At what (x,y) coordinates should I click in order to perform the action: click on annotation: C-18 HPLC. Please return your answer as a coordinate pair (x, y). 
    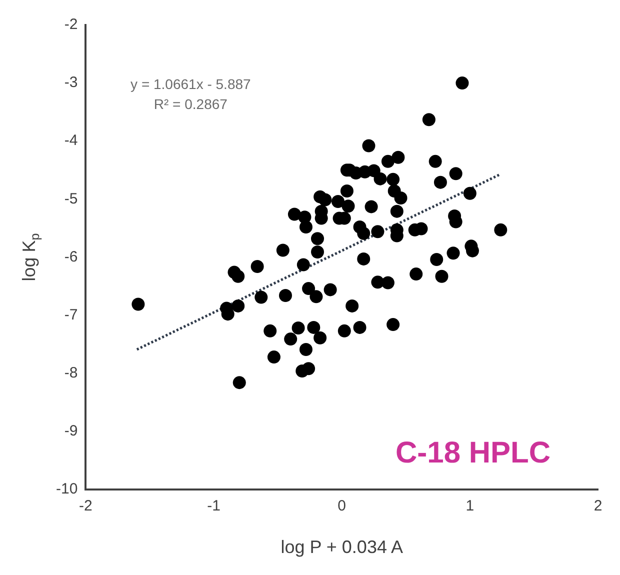
    Looking at the image, I should click on (473, 453).